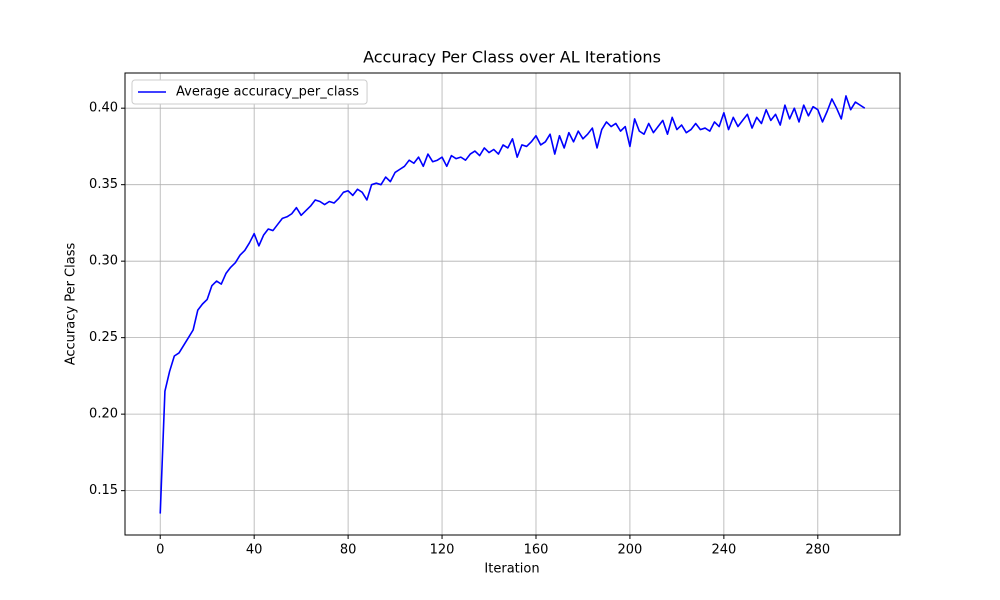 This screenshot has height=600, width=1000. I want to click on x-tick-label: 200, so click(630, 550).